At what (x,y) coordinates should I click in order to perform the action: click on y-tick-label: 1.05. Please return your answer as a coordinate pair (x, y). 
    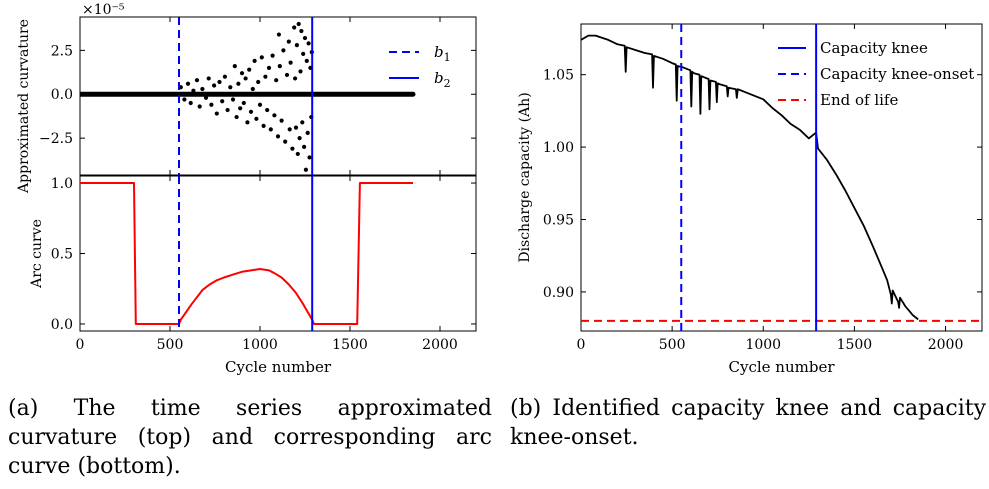
    Looking at the image, I should click on (558, 76).